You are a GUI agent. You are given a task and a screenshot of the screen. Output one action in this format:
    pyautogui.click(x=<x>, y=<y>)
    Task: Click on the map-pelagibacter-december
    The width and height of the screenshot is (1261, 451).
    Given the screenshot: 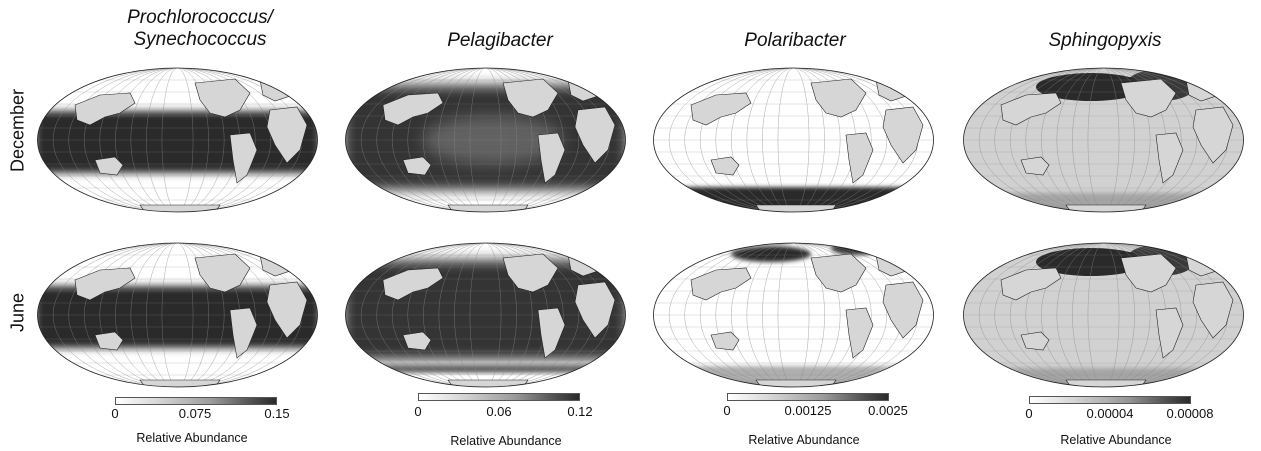 What is the action you would take?
    pyautogui.click(x=485, y=140)
    